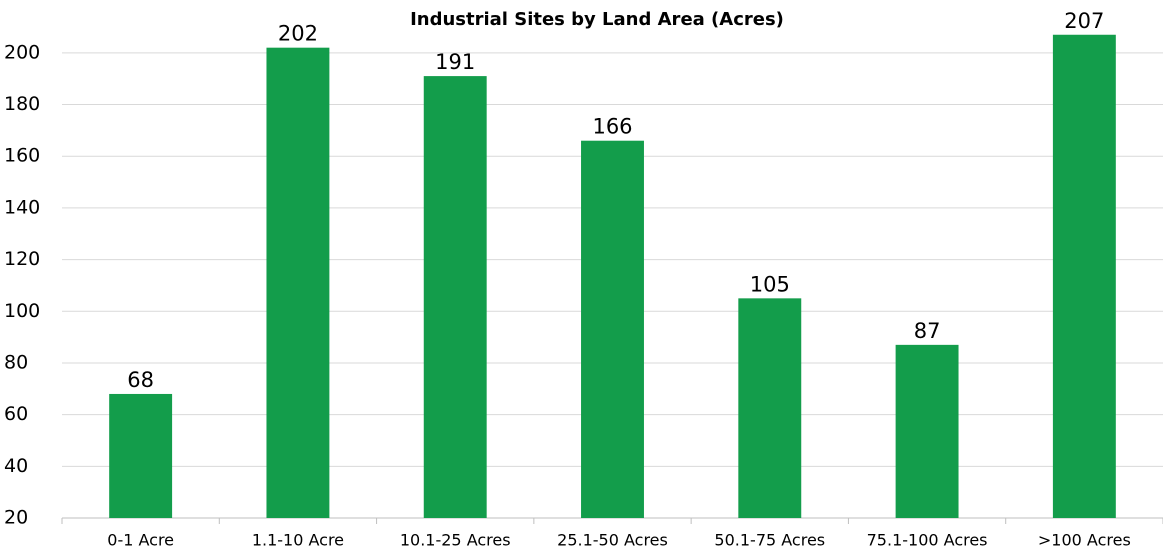 The height and width of the screenshot is (553, 1163). What do you see at coordinates (16, 414) in the screenshot?
I see `y-tick-label: 60` at bounding box center [16, 414].